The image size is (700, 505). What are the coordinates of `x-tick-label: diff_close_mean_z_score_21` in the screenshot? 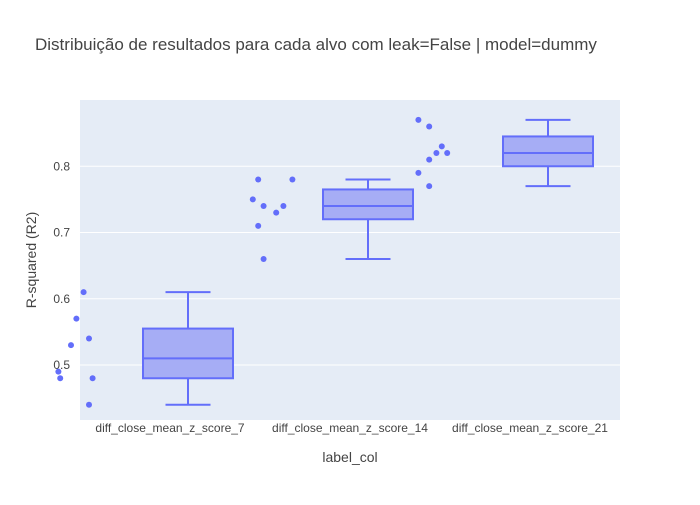 It's located at (530, 428).